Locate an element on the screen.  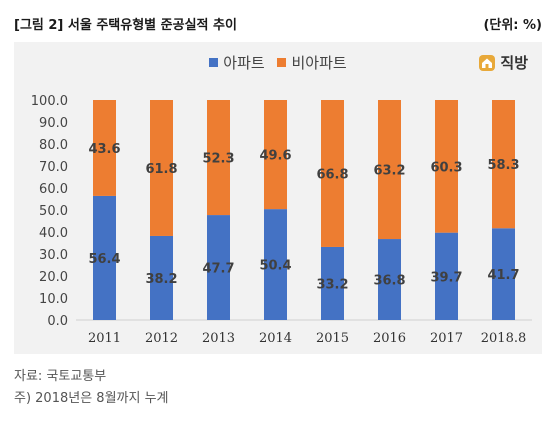
chart-title: [그림 2] 서울 주택유형별 준공실적 추이 is located at coordinates (125, 25).